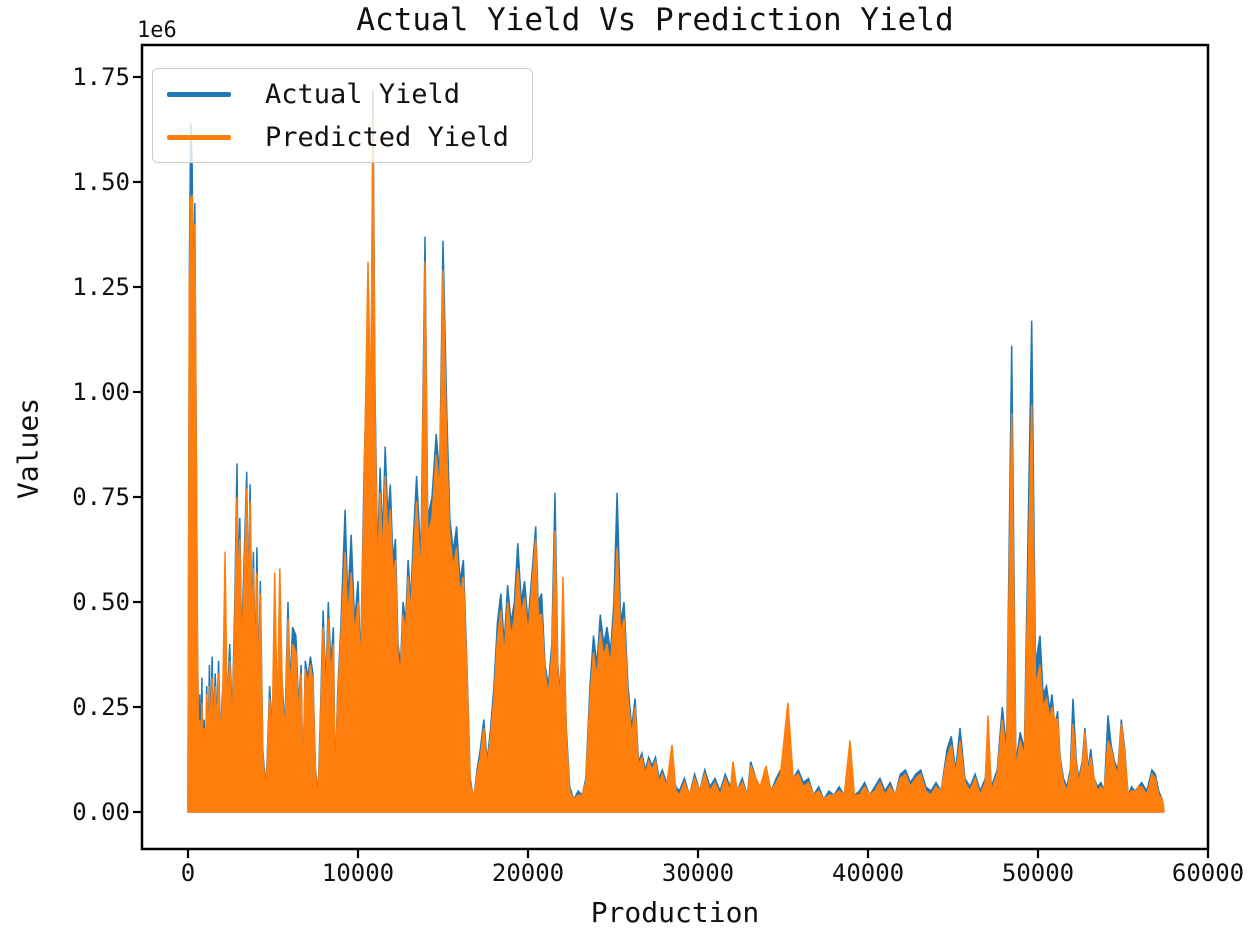 This screenshot has width=1255, height=938. Describe the element at coordinates (101, 707) in the screenshot. I see `y-tick-label: 0.25` at that location.